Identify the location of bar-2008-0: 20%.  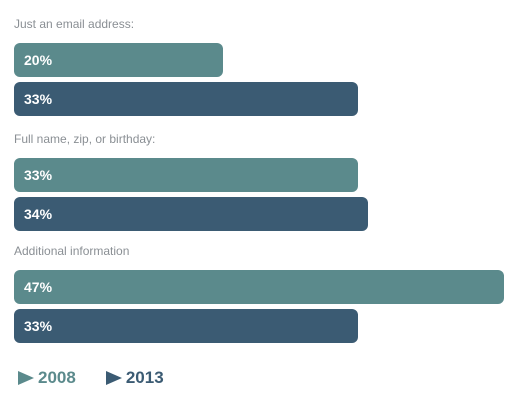
(118, 60).